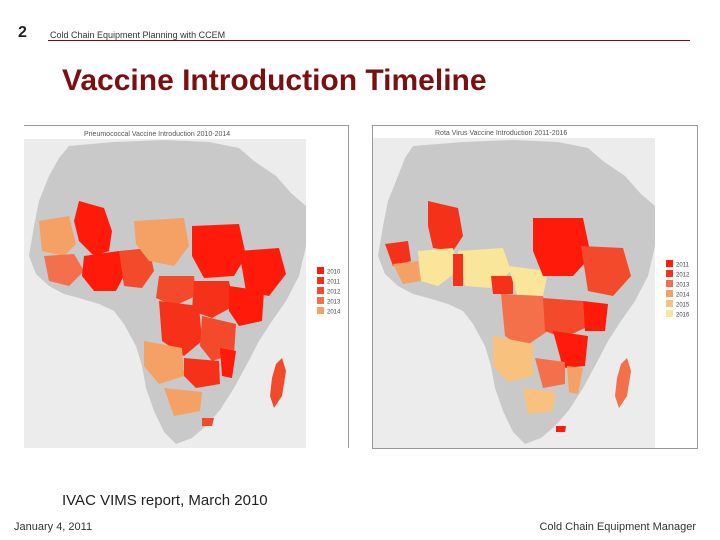 The image size is (720, 540). I want to click on legend-label: 2016, so click(683, 316).